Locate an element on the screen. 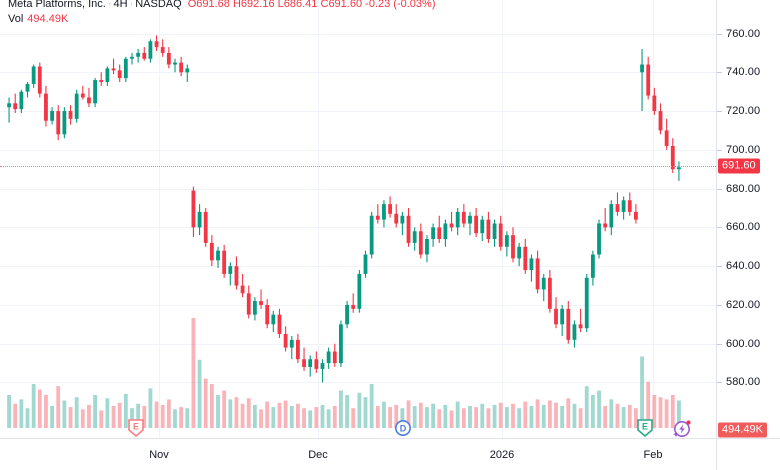  svg-text: E is located at coordinates (645, 427).